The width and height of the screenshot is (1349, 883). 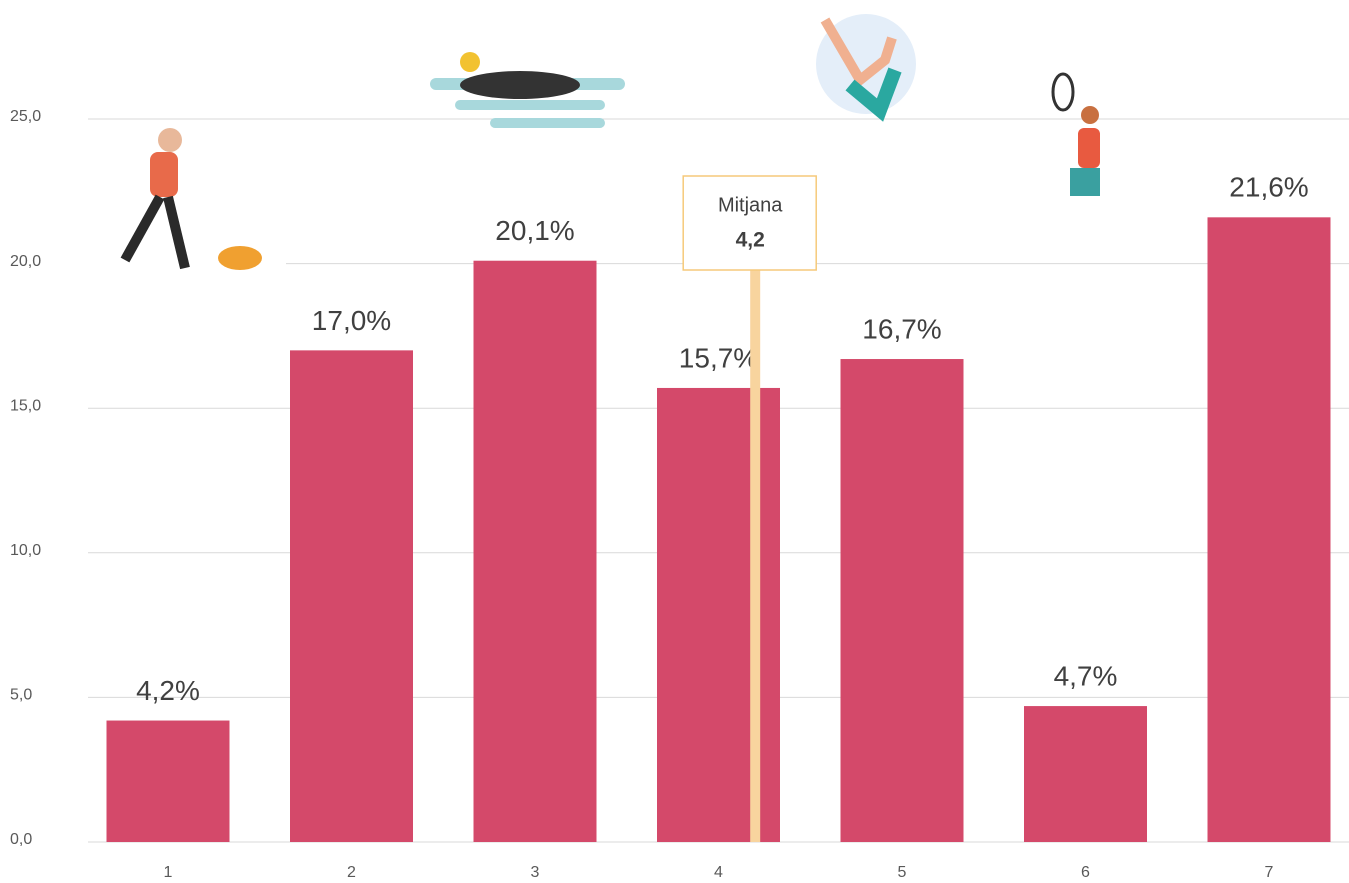 What do you see at coordinates (25, 116) in the screenshot?
I see `y-tick-label: 25,0` at bounding box center [25, 116].